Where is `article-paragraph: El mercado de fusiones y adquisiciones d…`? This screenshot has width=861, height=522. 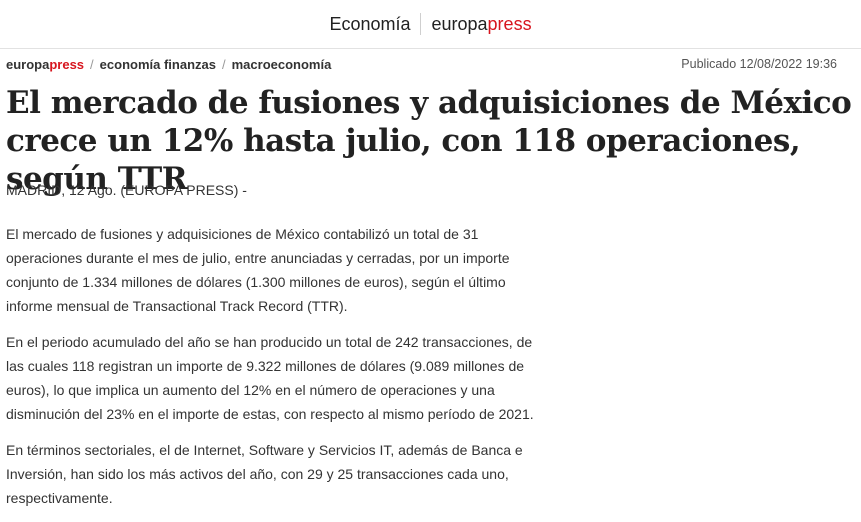 article-paragraph: El mercado de fusiones y adquisiciones d… is located at coordinates (258, 270).